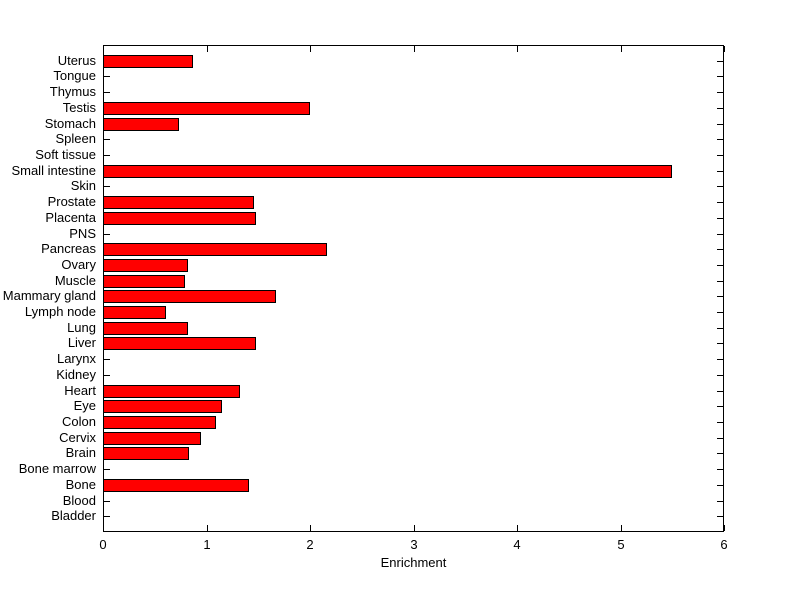 This screenshot has height=599, width=800. I want to click on y-tick-left-thymus, so click(107, 92).